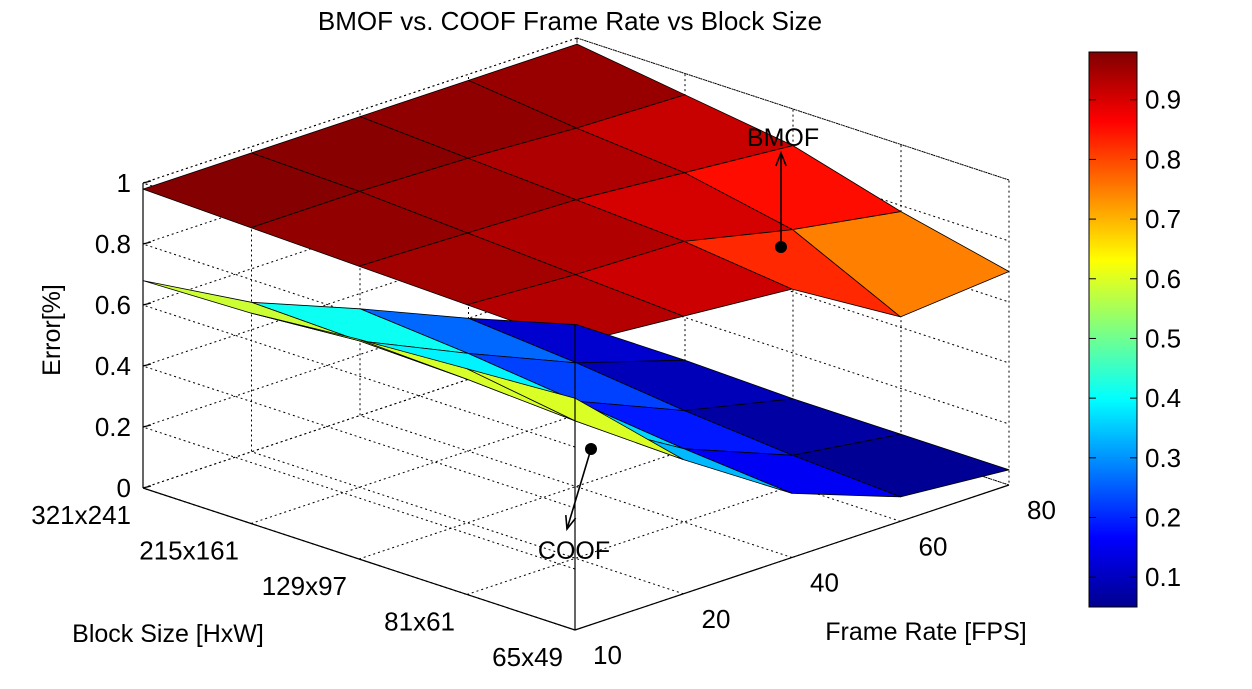 The image size is (1252, 689). What do you see at coordinates (113, 305) in the screenshot?
I see `z-tick-label: 0.6` at bounding box center [113, 305].